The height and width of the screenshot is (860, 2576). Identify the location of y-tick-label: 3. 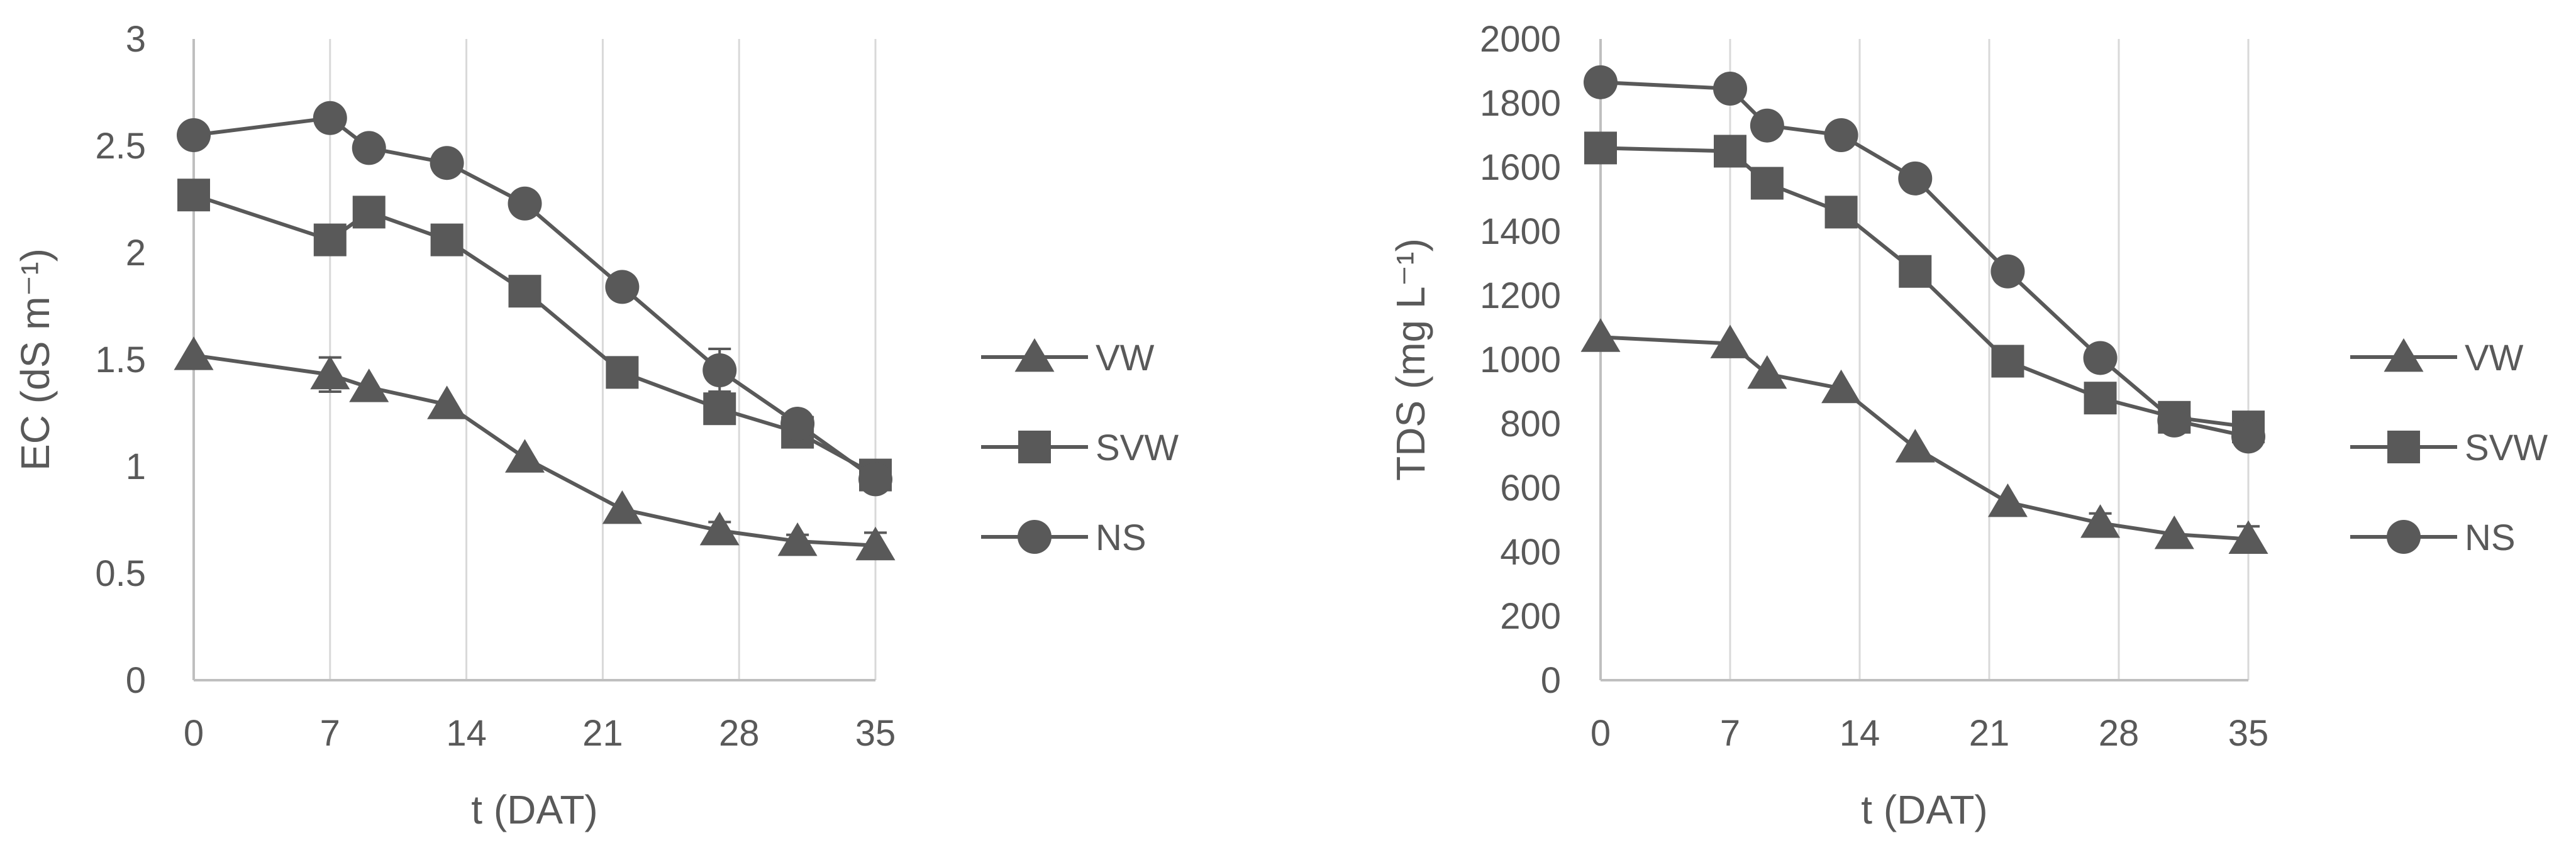
(136, 39).